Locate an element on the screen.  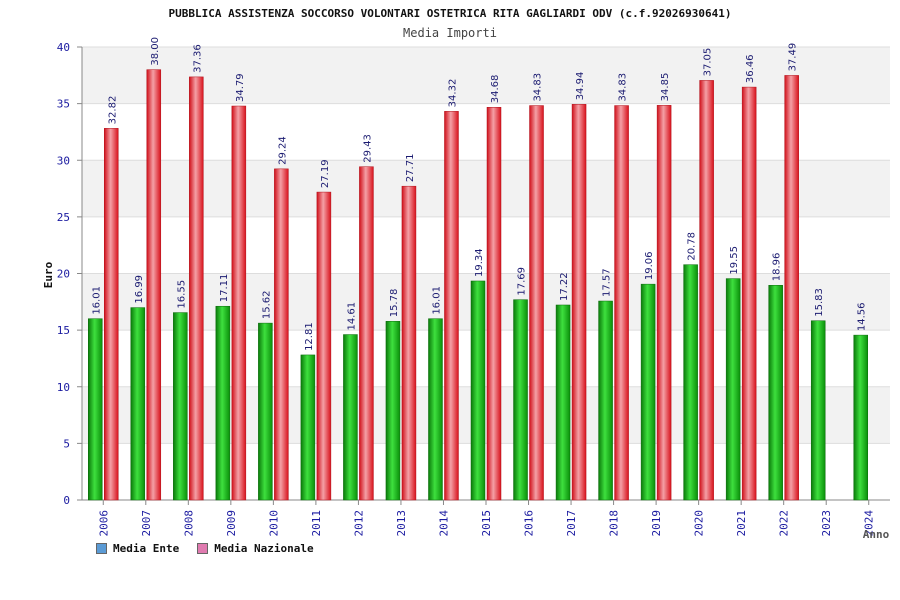
legend: Media Ente Media Nazionale is located at coordinates (205, 548).